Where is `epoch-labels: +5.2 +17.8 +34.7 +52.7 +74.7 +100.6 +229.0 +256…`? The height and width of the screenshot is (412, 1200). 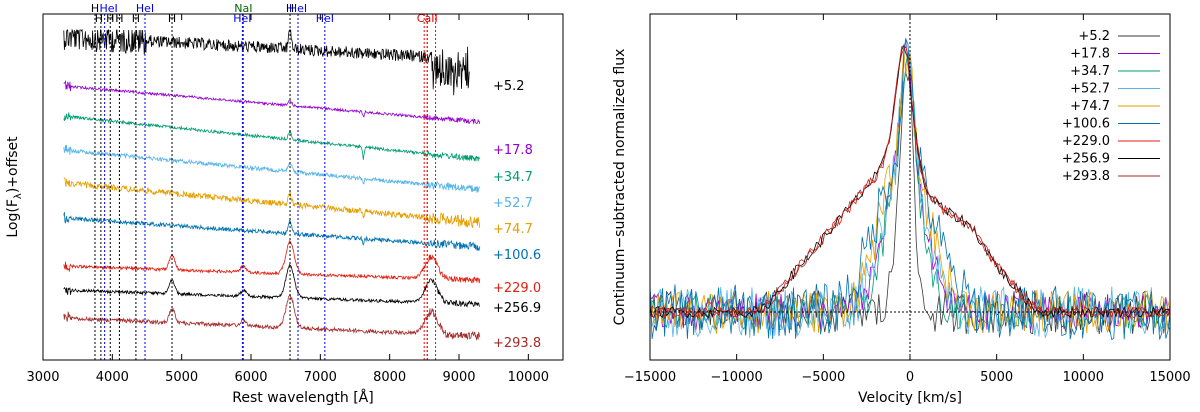
epoch-labels: +5.2 +17.8 +34.7 +52.7 +74.7 +100.6 +229.0 +256… is located at coordinates (517, 215).